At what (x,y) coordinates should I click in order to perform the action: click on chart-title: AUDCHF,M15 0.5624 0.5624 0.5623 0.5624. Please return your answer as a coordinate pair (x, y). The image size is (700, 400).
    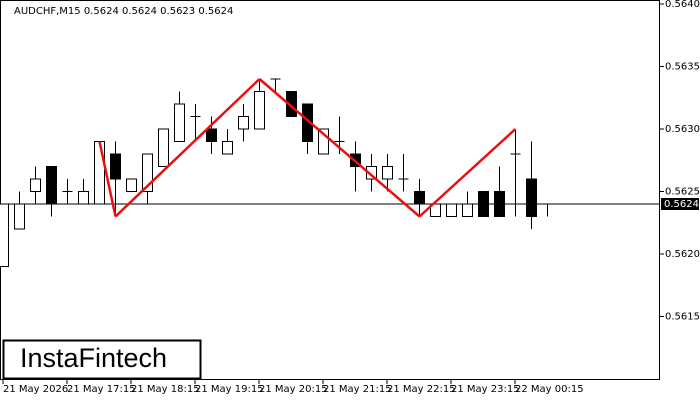
    Looking at the image, I should click on (123, 11).